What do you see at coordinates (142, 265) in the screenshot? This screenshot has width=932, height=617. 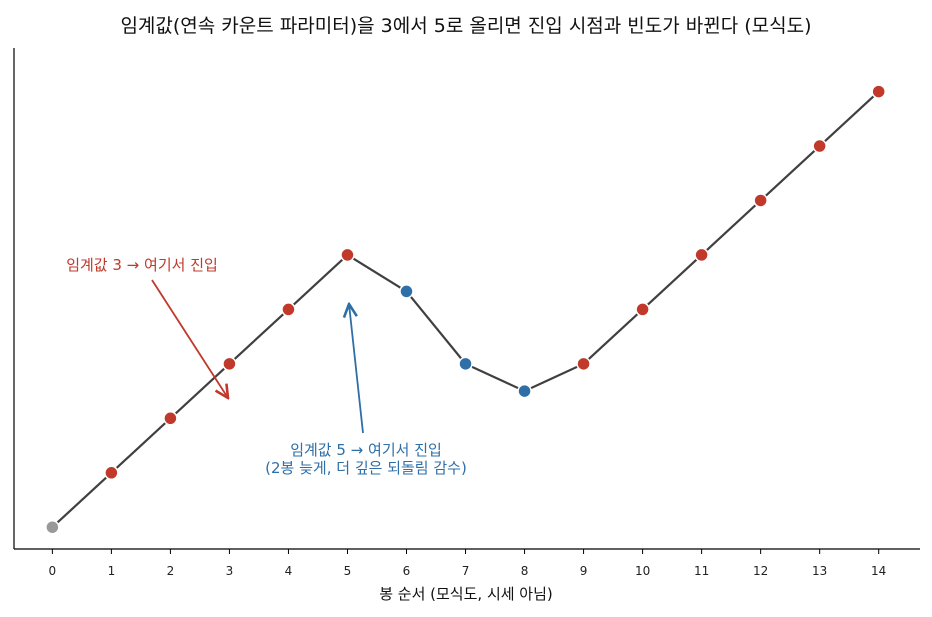 I see `annotation-threshold-3: 임계값 3 → 여기서 진입` at bounding box center [142, 265].